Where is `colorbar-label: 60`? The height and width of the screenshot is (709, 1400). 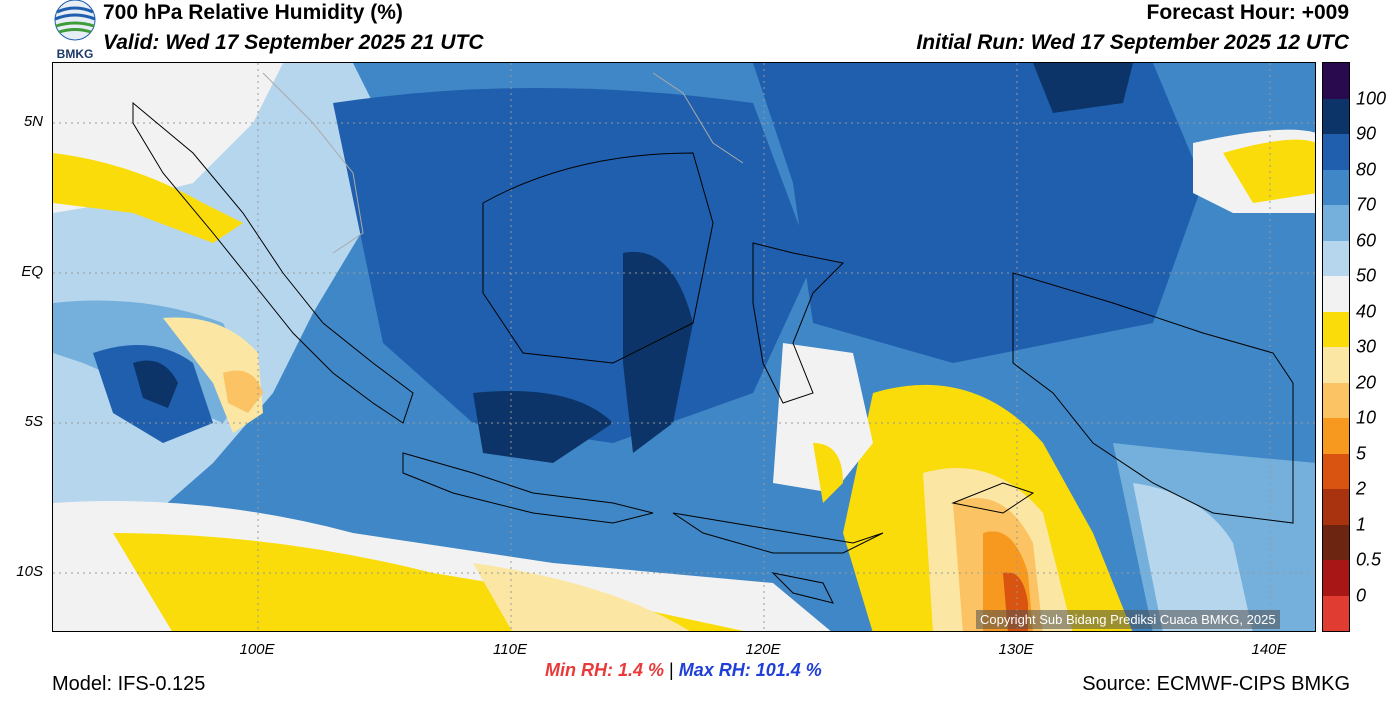 colorbar-label: 60 is located at coordinates (1366, 240).